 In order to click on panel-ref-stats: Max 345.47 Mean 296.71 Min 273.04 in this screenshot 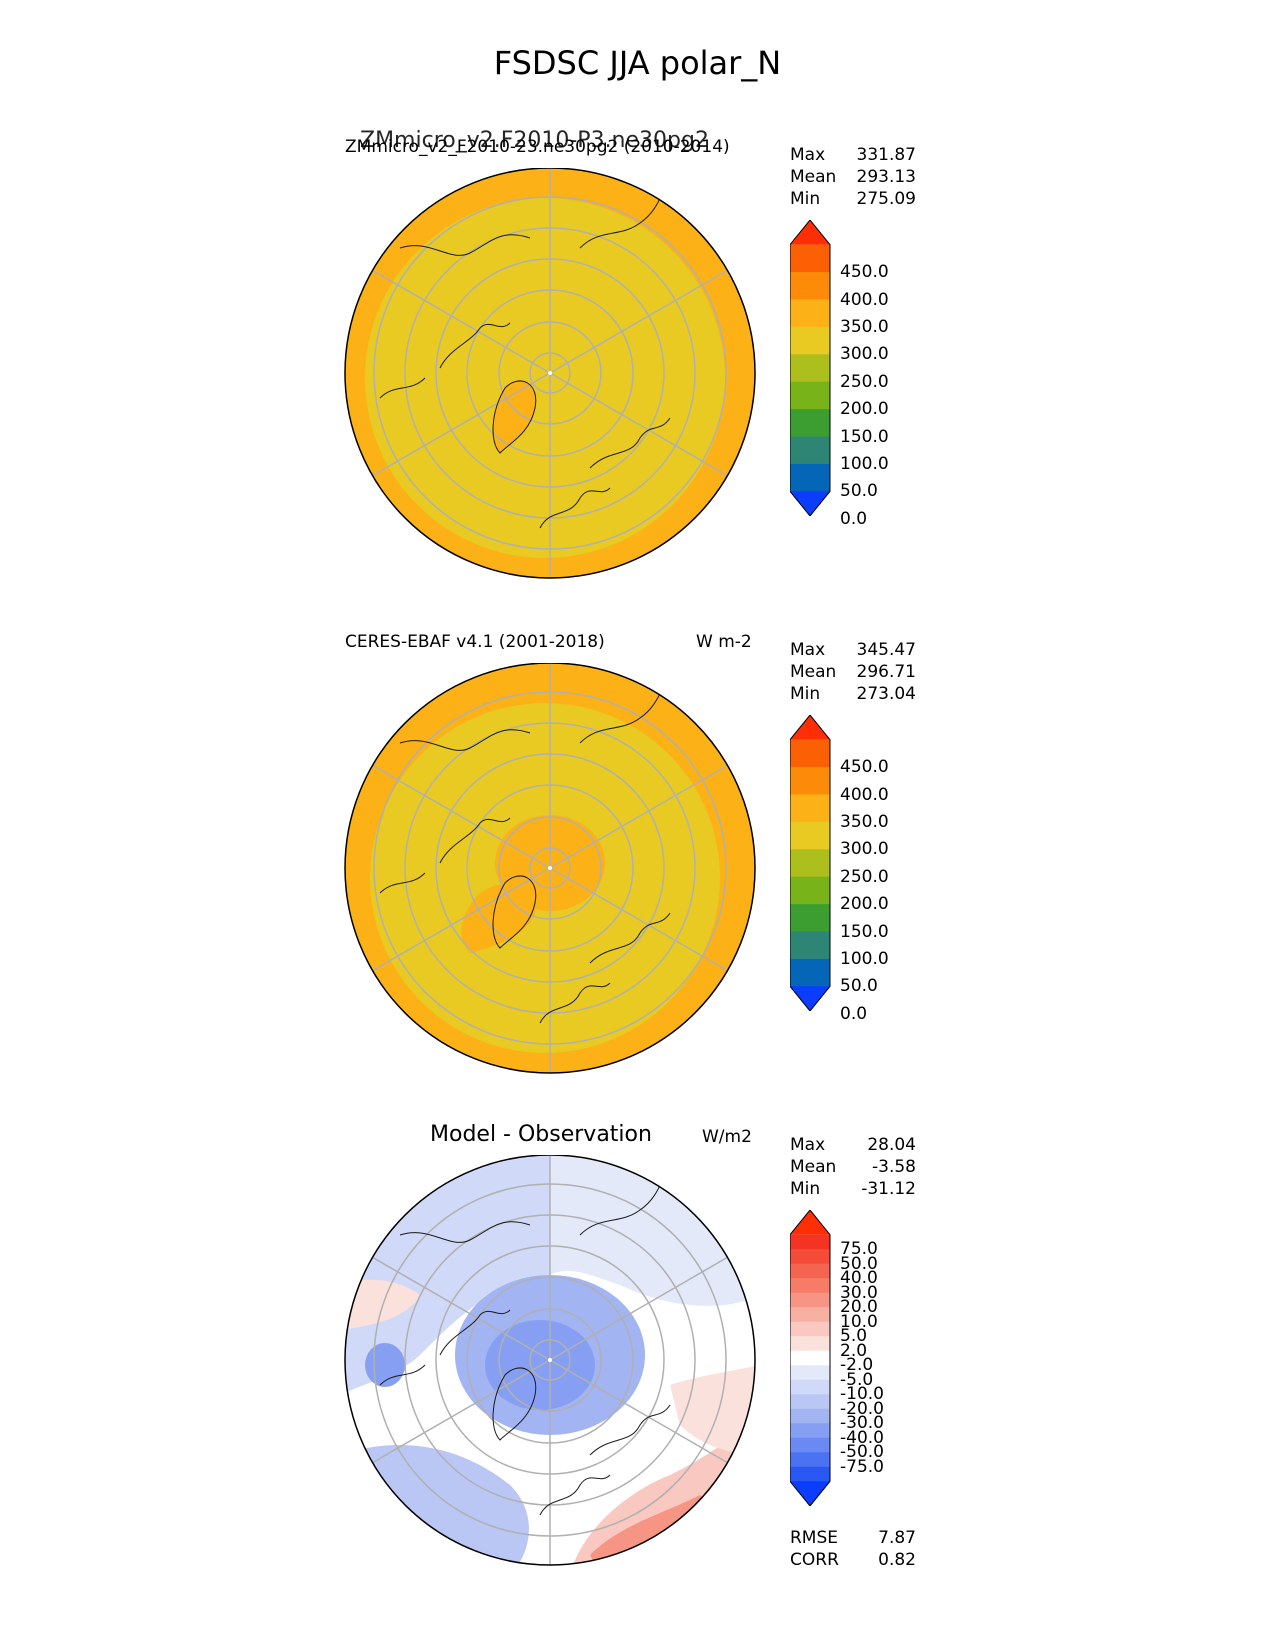, I will do `click(853, 673)`.